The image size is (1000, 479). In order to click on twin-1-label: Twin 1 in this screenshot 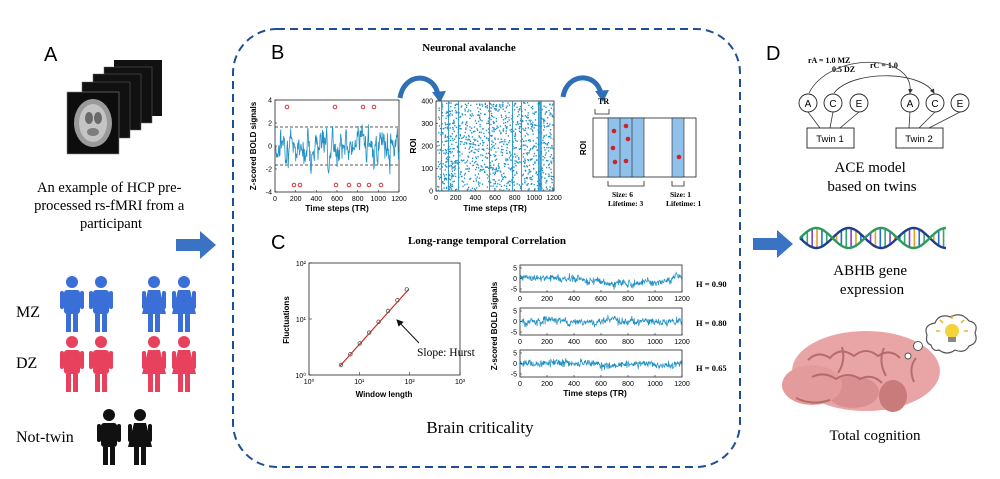, I will do `click(829, 139)`.